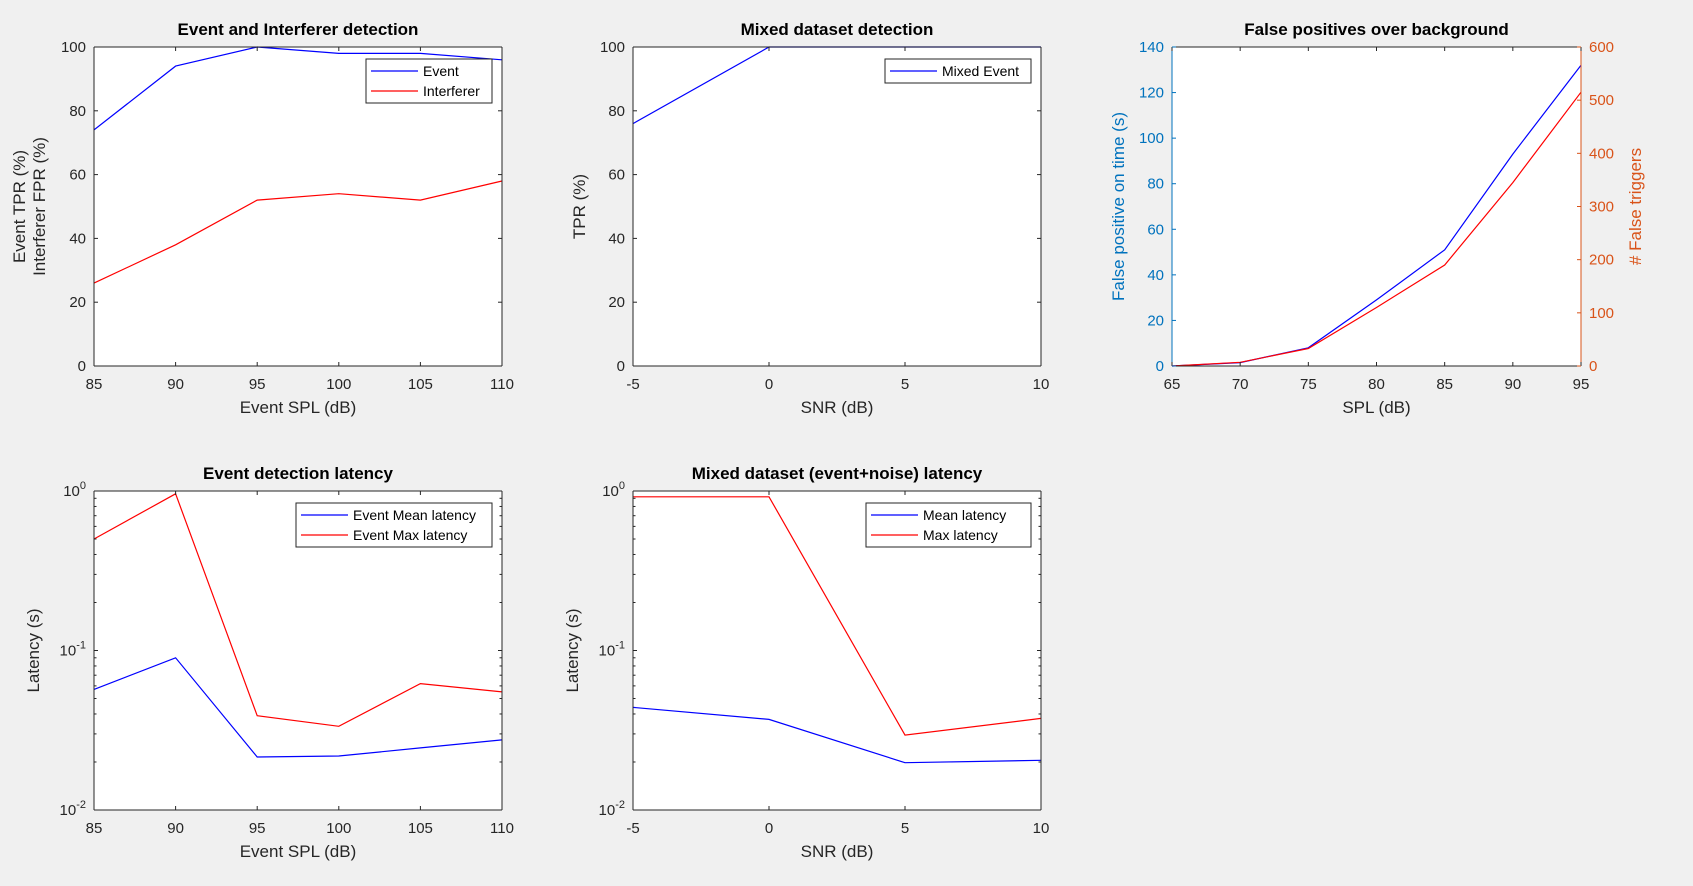 This screenshot has width=1693, height=886. Describe the element at coordinates (1151, 47) in the screenshot. I see `y-tick-label: 140` at that location.